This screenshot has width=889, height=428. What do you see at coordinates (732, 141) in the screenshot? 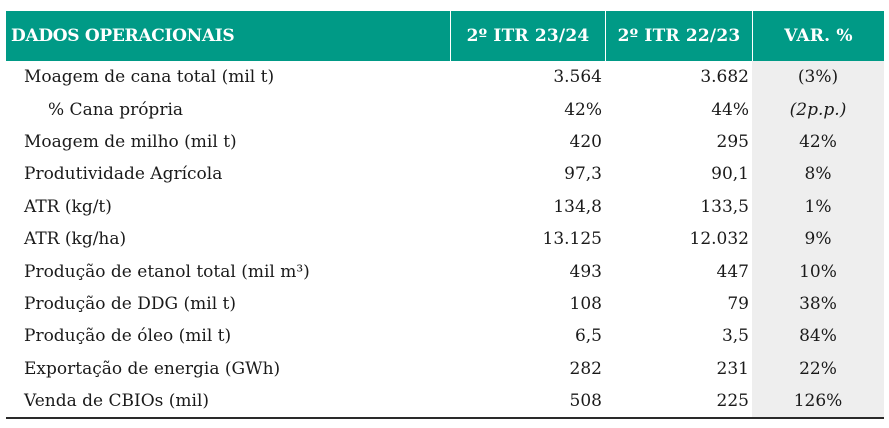
I see `value-previous: 295` at bounding box center [732, 141].